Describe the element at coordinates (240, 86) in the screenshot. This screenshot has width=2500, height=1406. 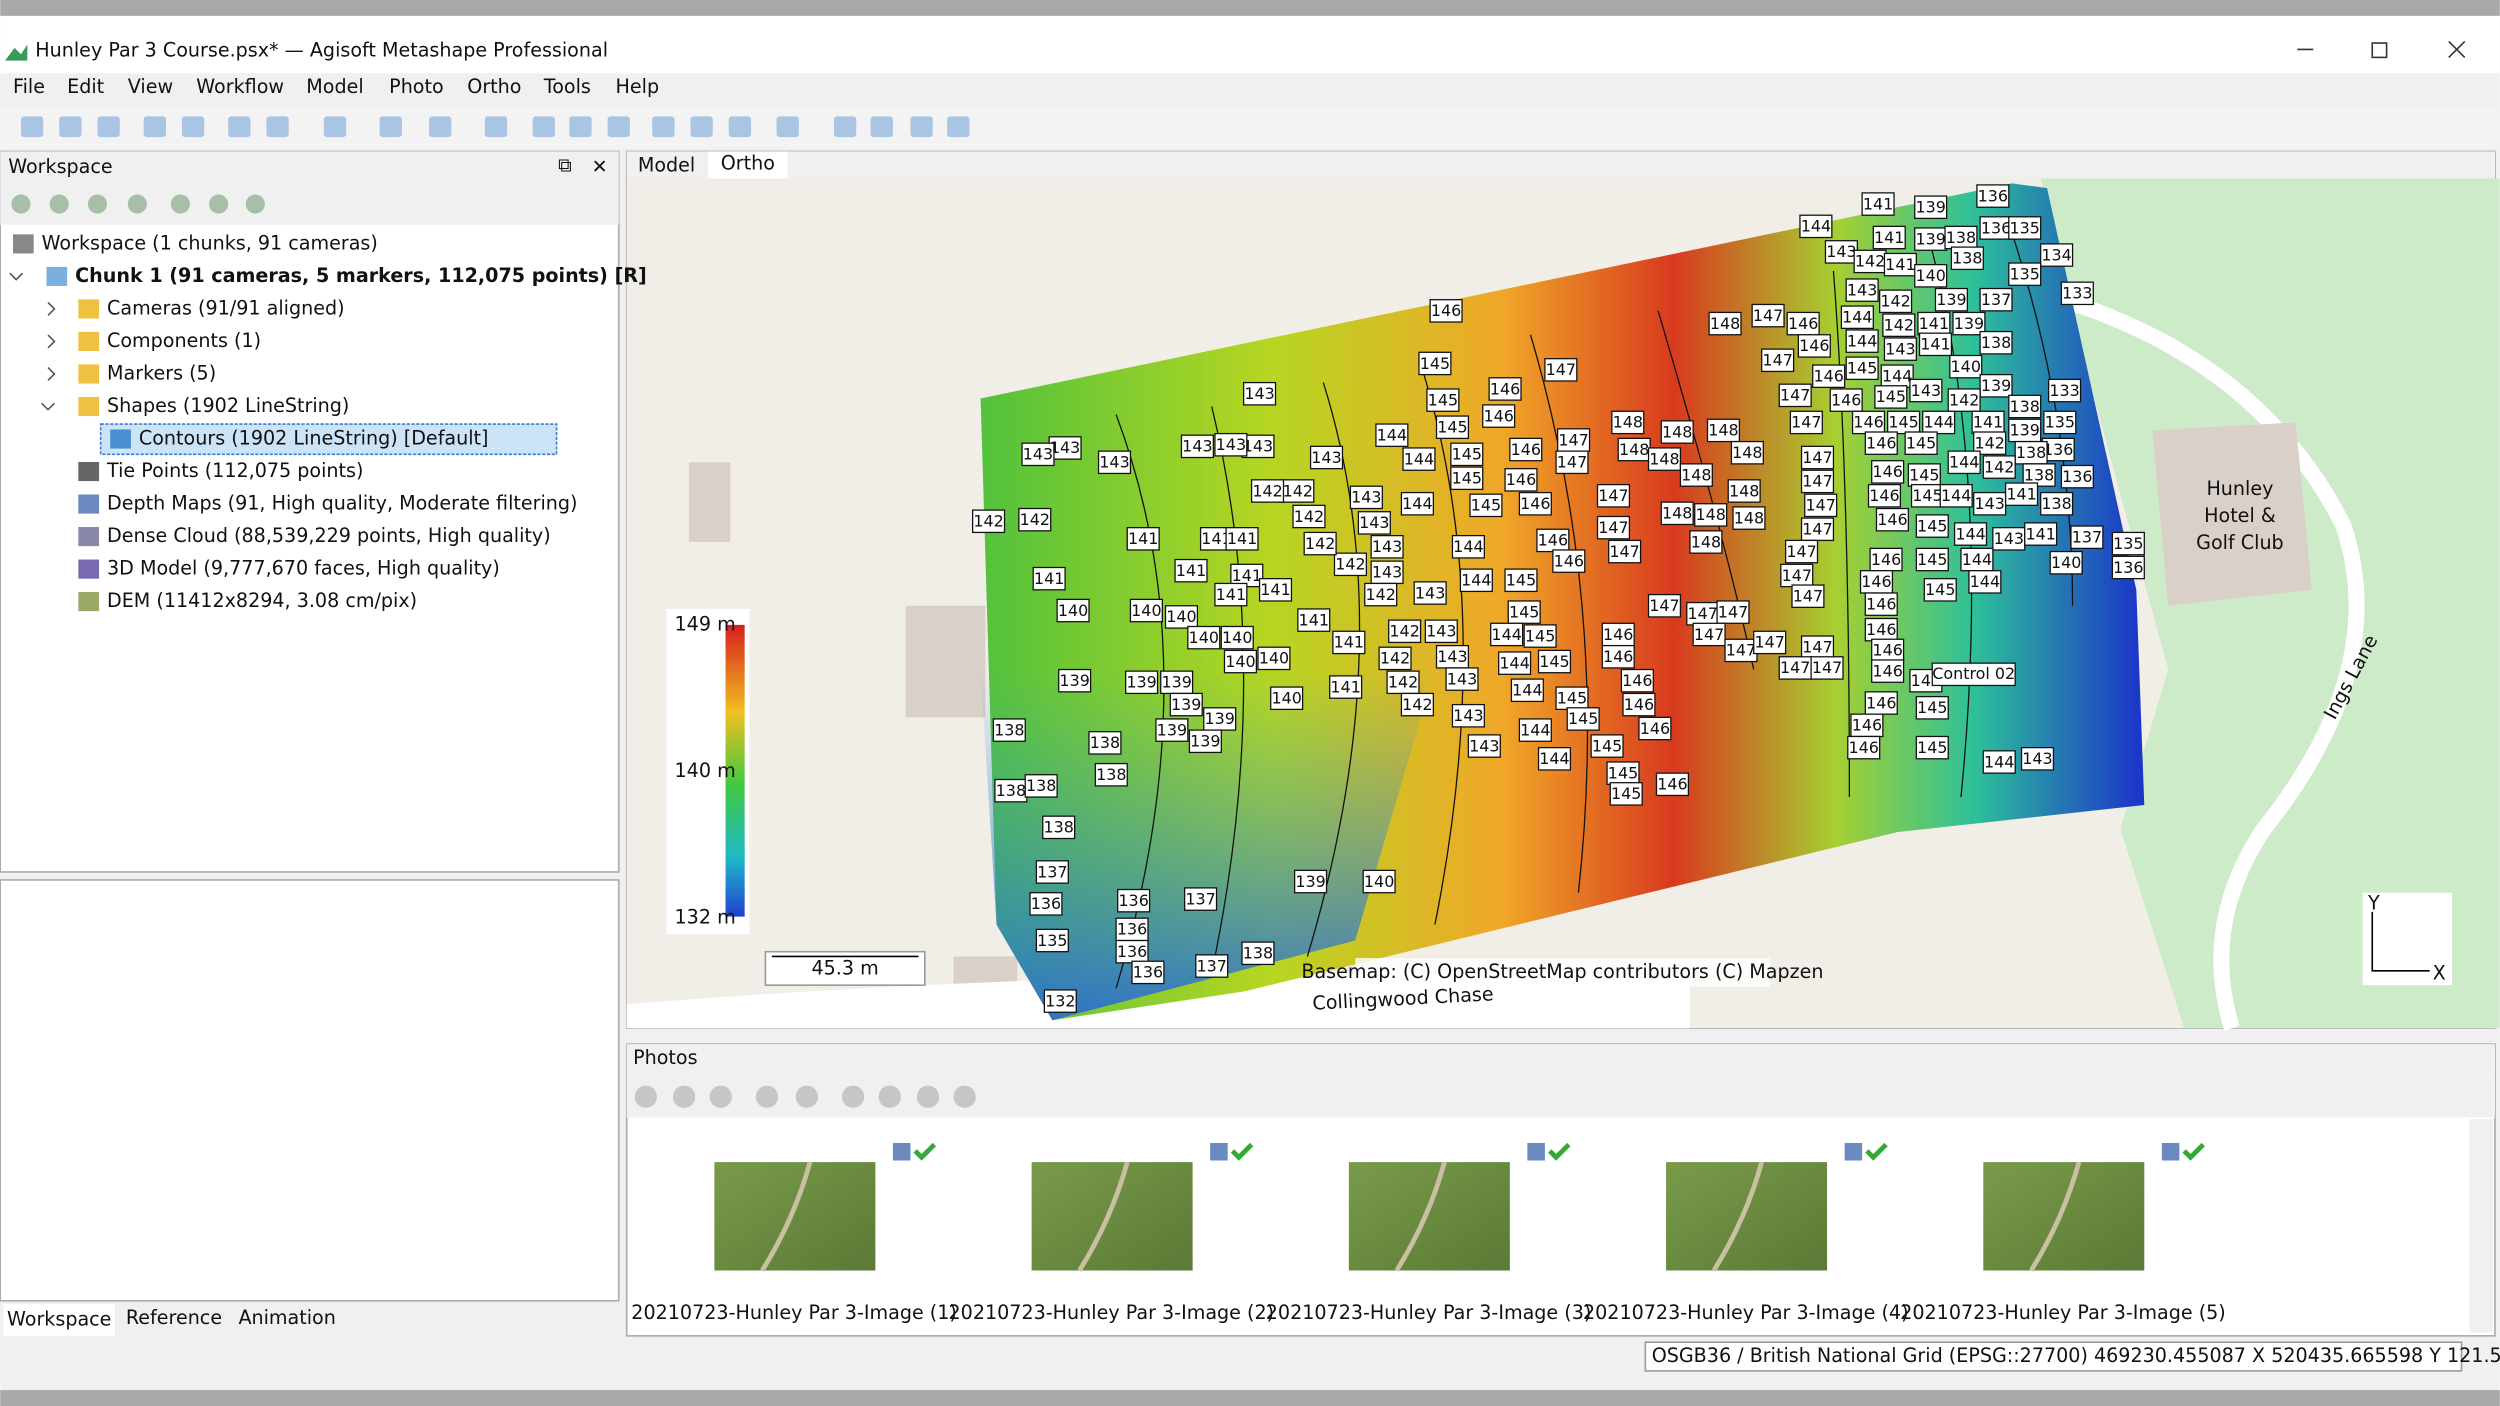
I see `menu-item: Workflow` at that location.